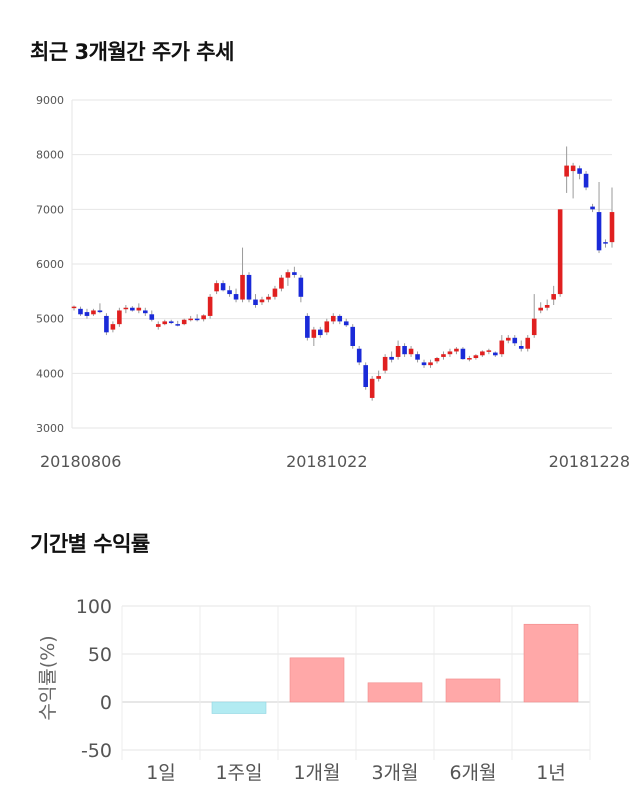 This screenshot has height=810, width=640. I want to click on candle-y-tick-label: 3000, so click(50, 428).